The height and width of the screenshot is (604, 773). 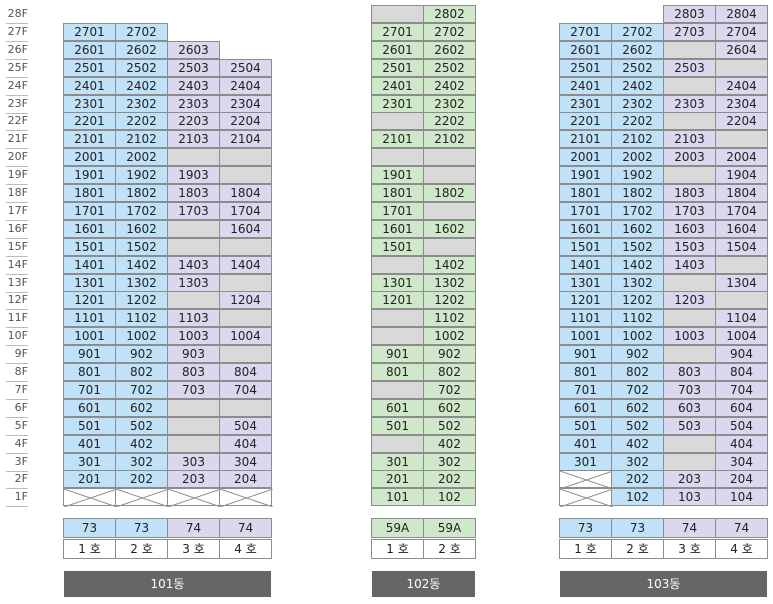 What do you see at coordinates (141, 157) in the screenshot?
I see `unit-cell: 2002` at bounding box center [141, 157].